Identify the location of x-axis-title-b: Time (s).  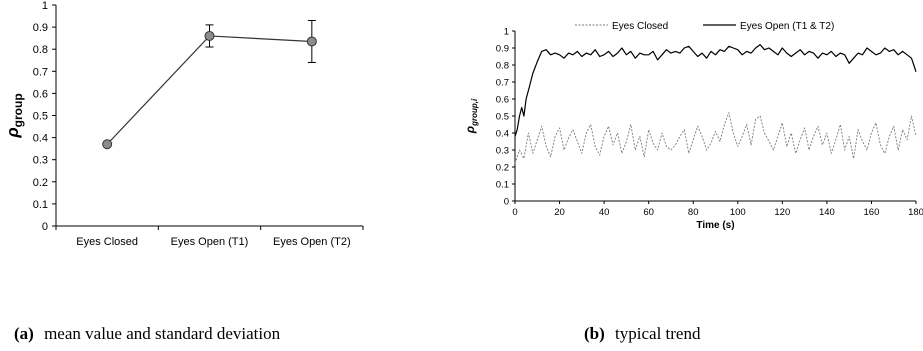
(715, 225).